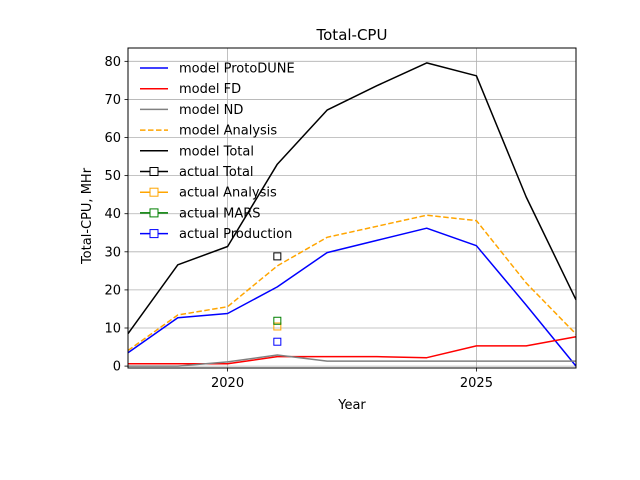 The image size is (640, 480). What do you see at coordinates (352, 379) in the screenshot?
I see `x-axis-ticks: 2020 2025` at bounding box center [352, 379].